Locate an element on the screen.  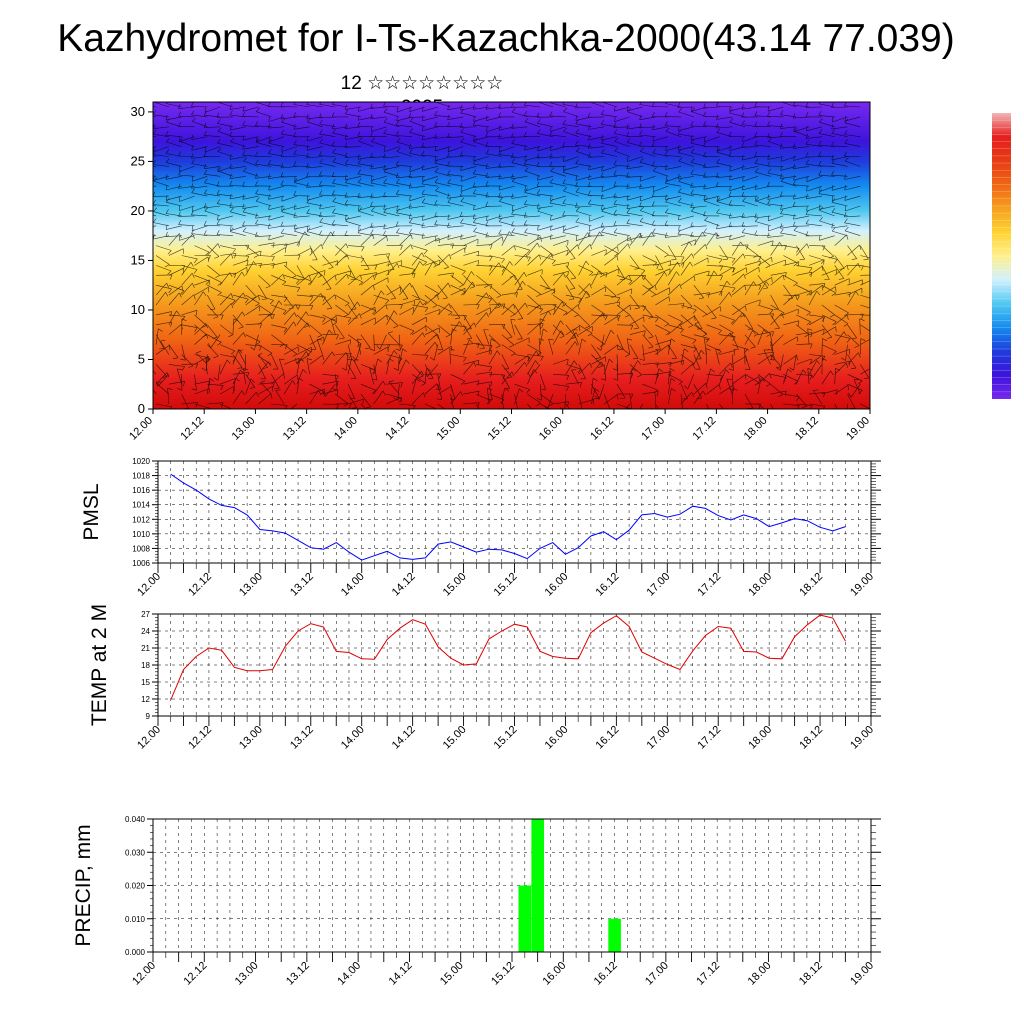
y-tick-label: 18 is located at coordinates (145, 665).